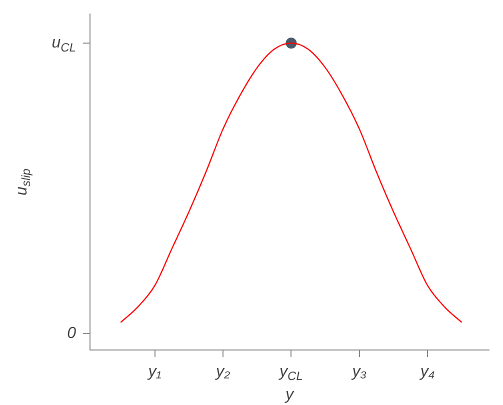 The height and width of the screenshot is (405, 503). I want to click on x-axis-title: y, so click(289, 395).